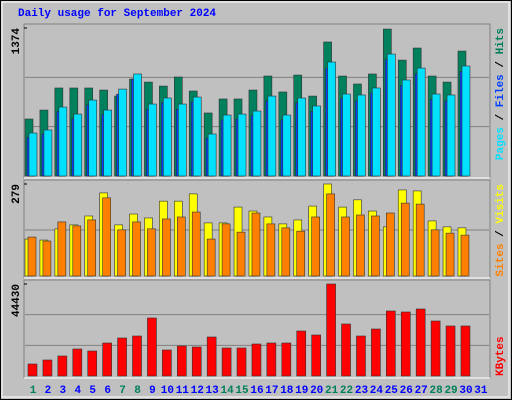 The image size is (512, 400). I want to click on x-tick-label: 11, so click(183, 391).